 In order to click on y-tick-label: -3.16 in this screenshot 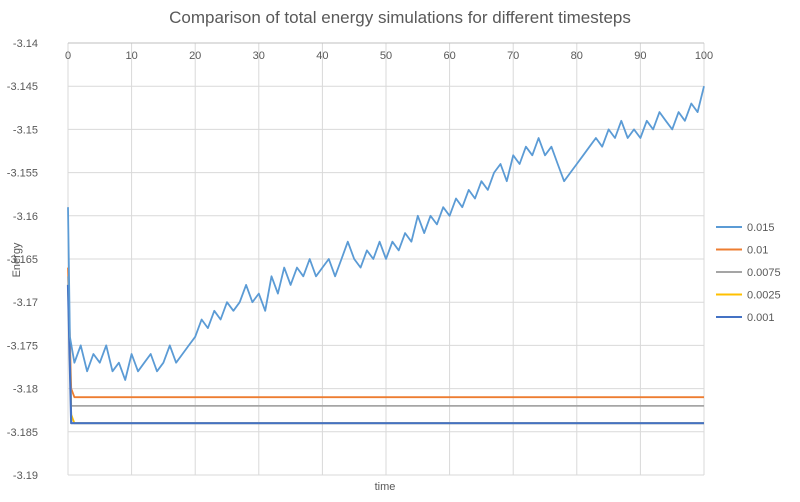, I will do `click(25, 217)`.